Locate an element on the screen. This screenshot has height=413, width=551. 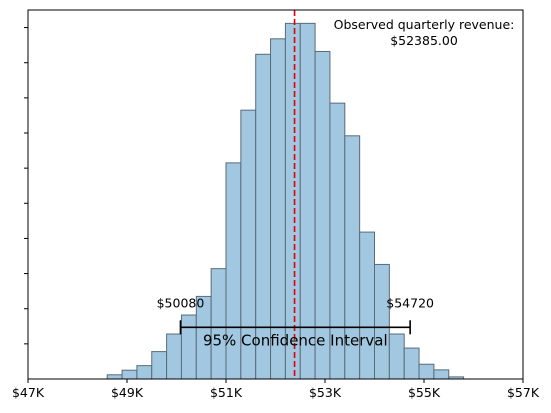
x-tick-label: $51K is located at coordinates (226, 392).